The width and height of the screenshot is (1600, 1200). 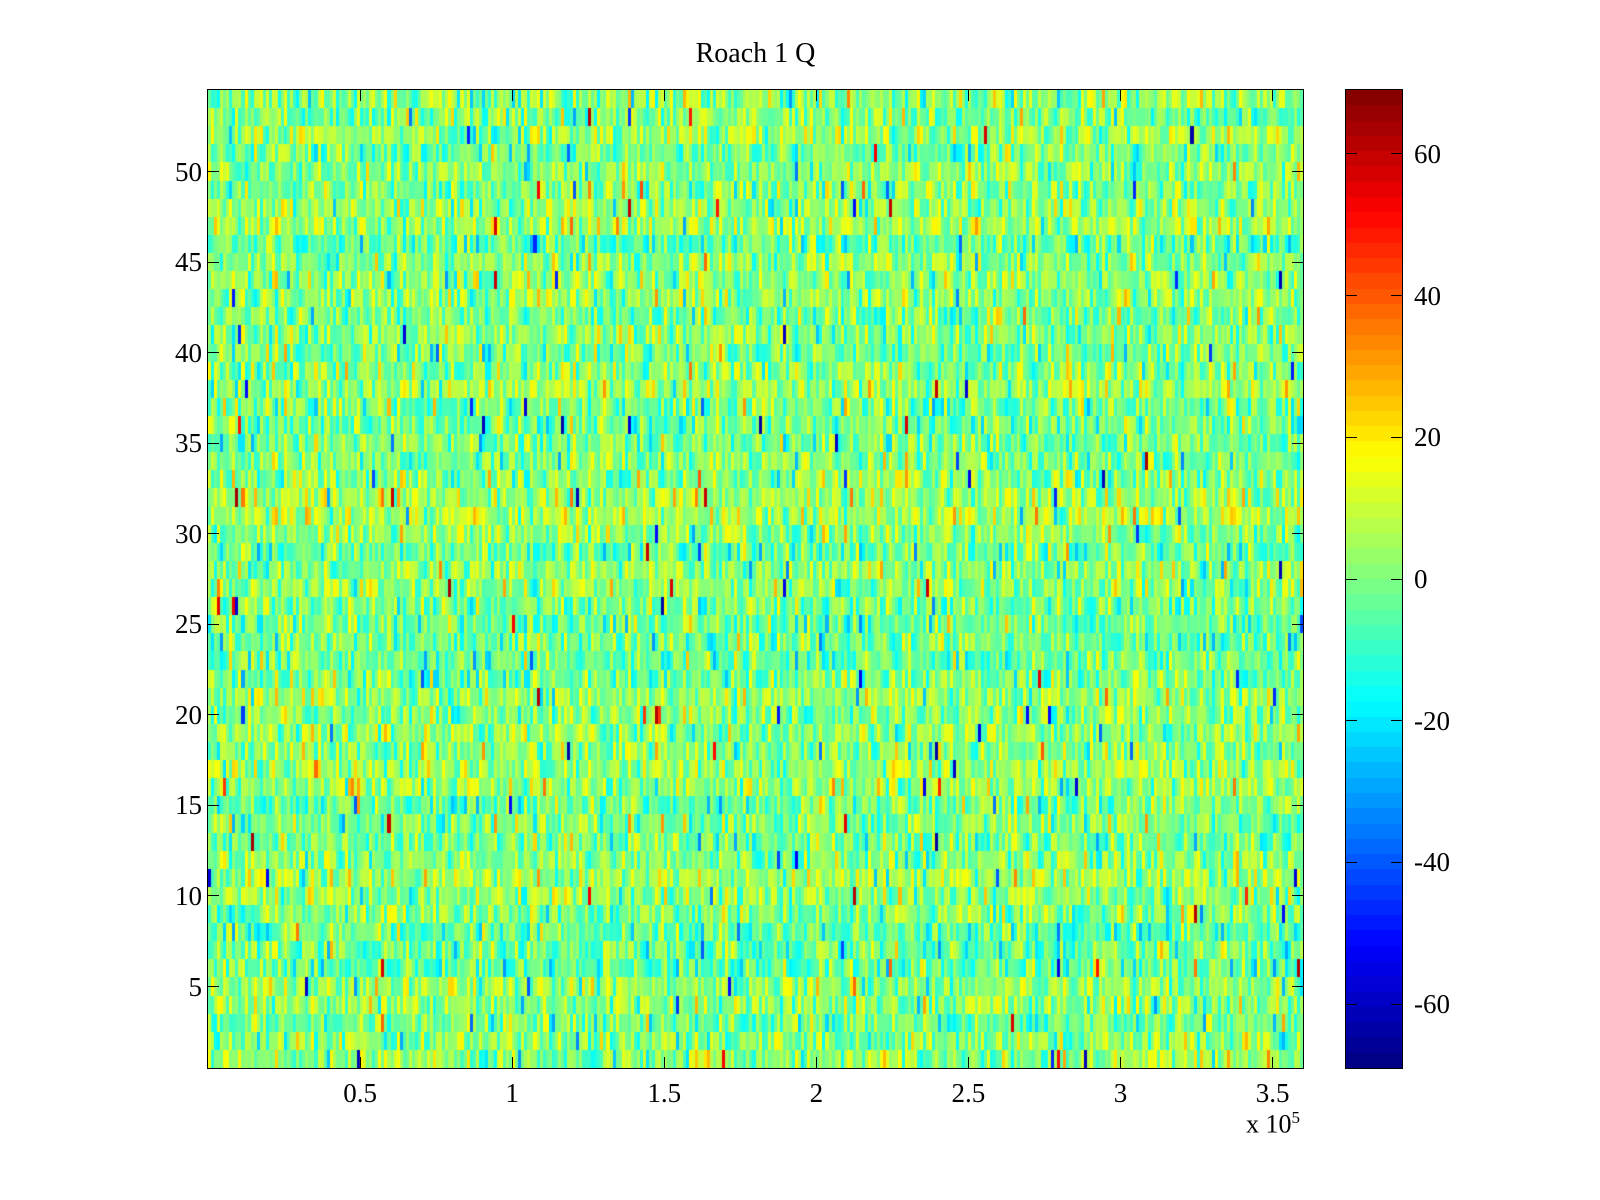 I want to click on x-tick-label: 2, so click(x=816, y=1093).